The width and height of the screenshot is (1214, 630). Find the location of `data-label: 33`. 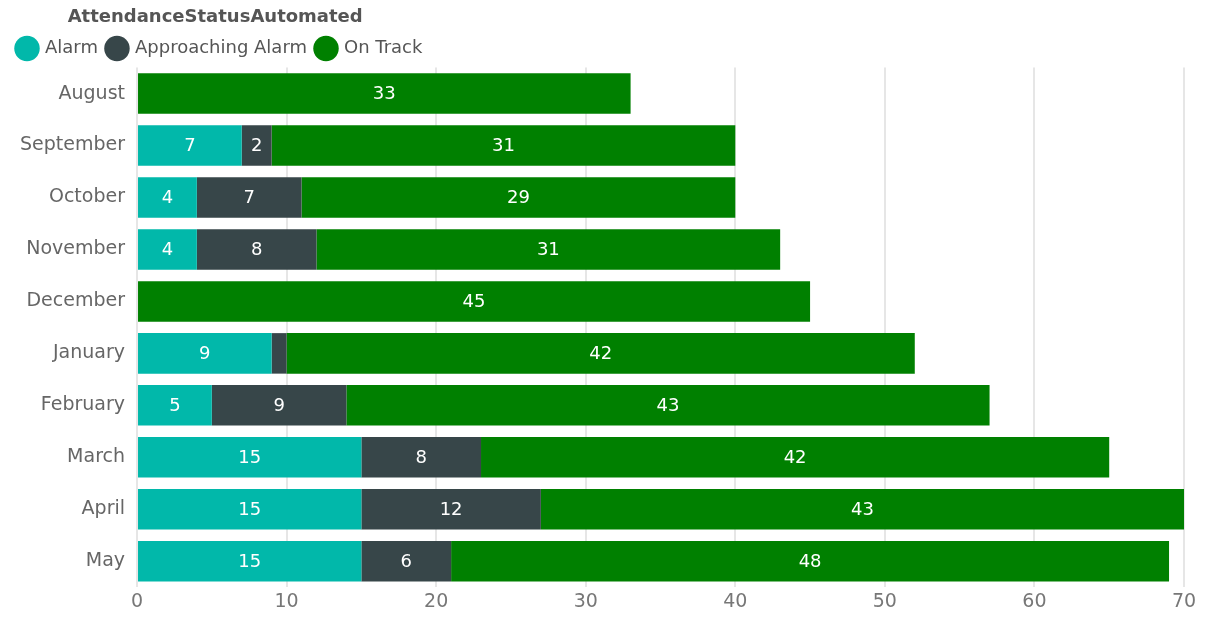

data-label: 33 is located at coordinates (384, 93).